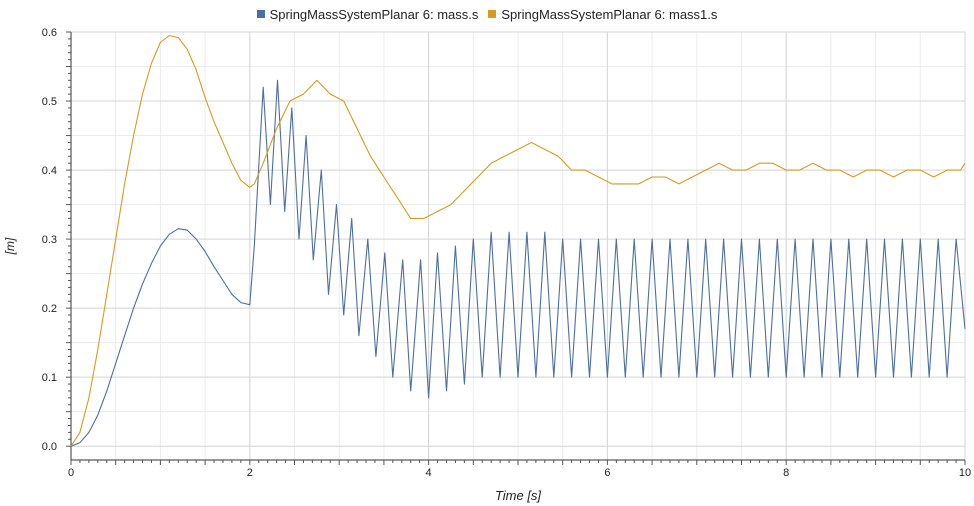 The height and width of the screenshot is (506, 974). What do you see at coordinates (49, 378) in the screenshot?
I see `y-tick-label: 0.1` at bounding box center [49, 378].